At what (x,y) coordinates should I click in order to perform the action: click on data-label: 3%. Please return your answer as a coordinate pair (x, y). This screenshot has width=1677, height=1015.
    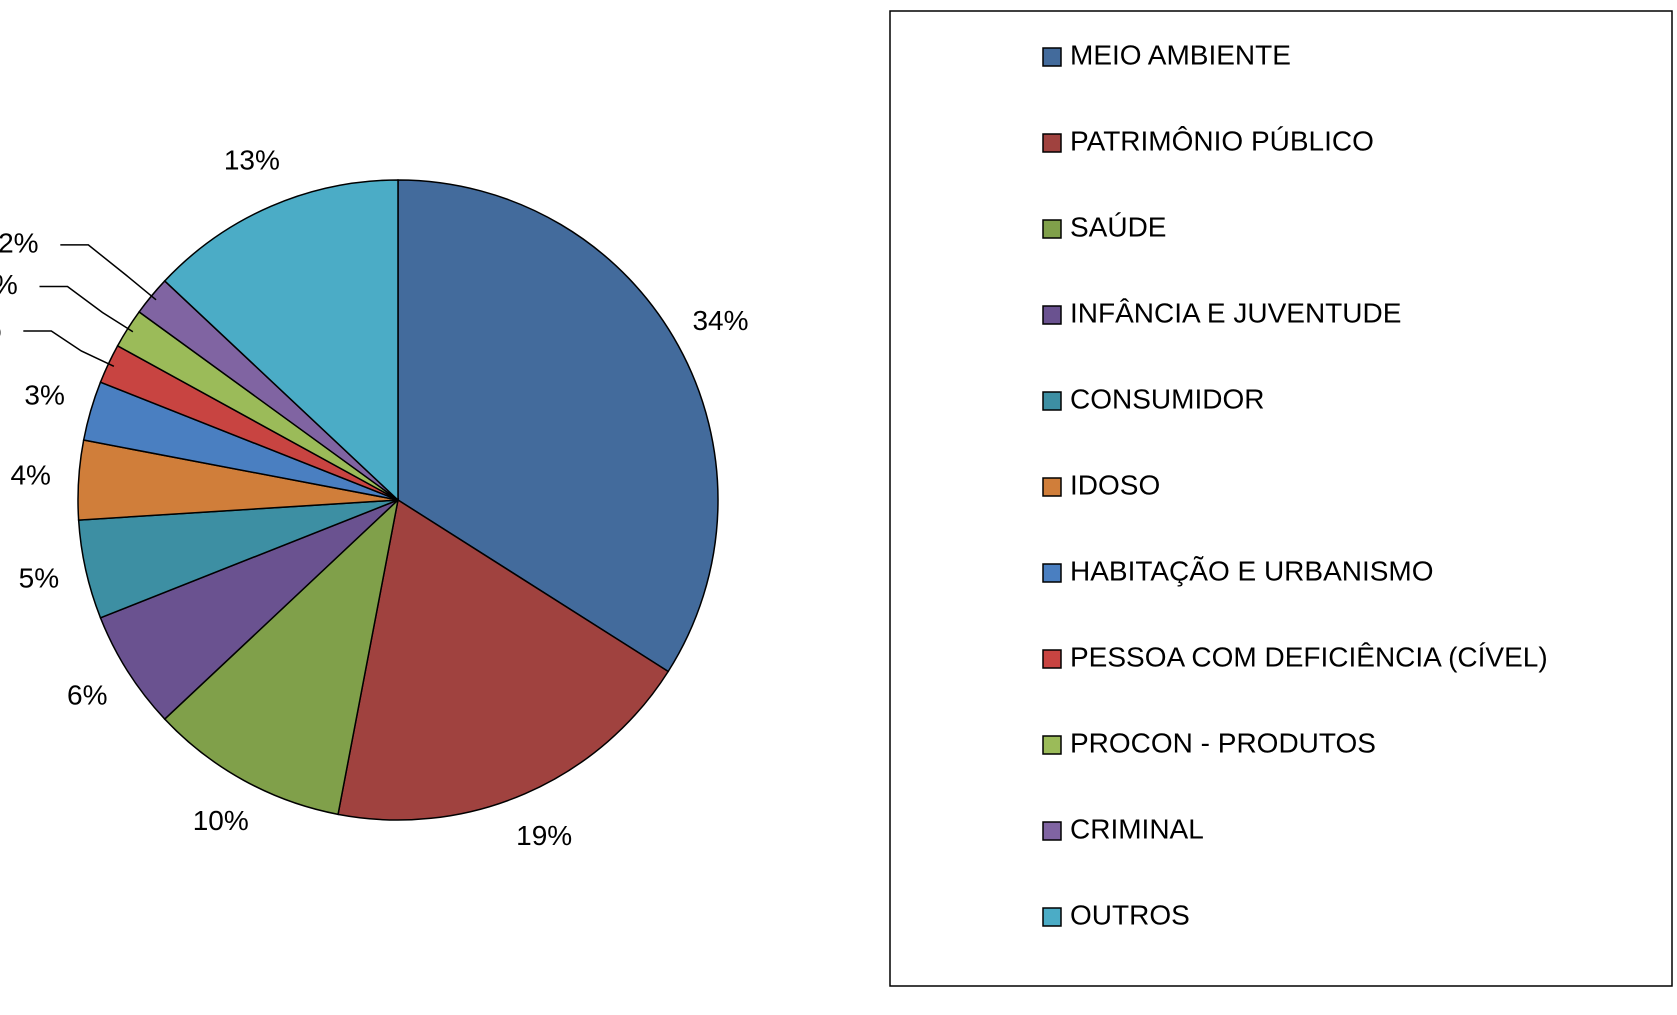
    Looking at the image, I should click on (44, 395).